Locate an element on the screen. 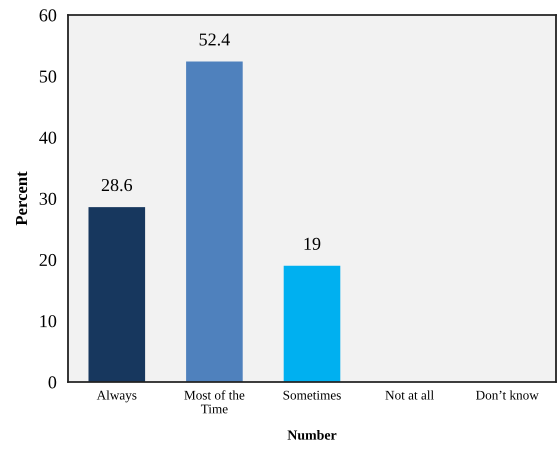  y-tick-label: 60 is located at coordinates (48, 15).